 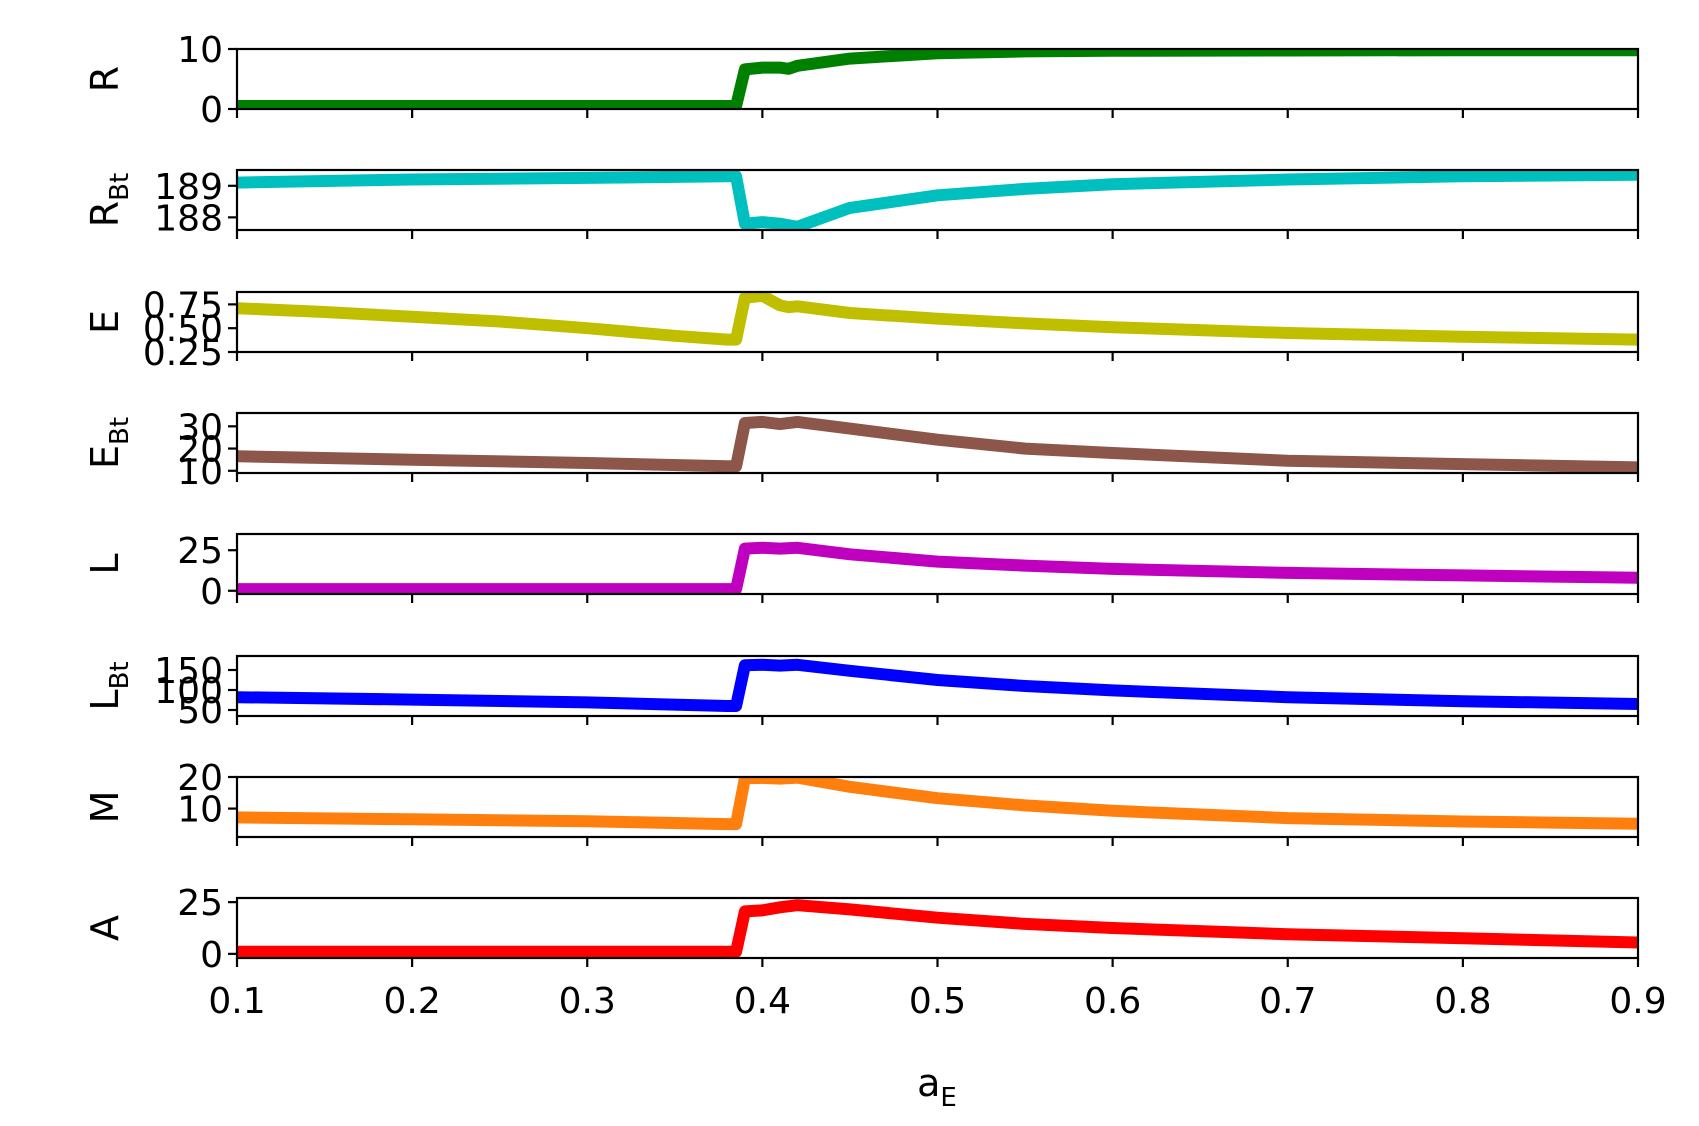 I want to click on panel-7: 0 25 A, so click(x=861, y=929).